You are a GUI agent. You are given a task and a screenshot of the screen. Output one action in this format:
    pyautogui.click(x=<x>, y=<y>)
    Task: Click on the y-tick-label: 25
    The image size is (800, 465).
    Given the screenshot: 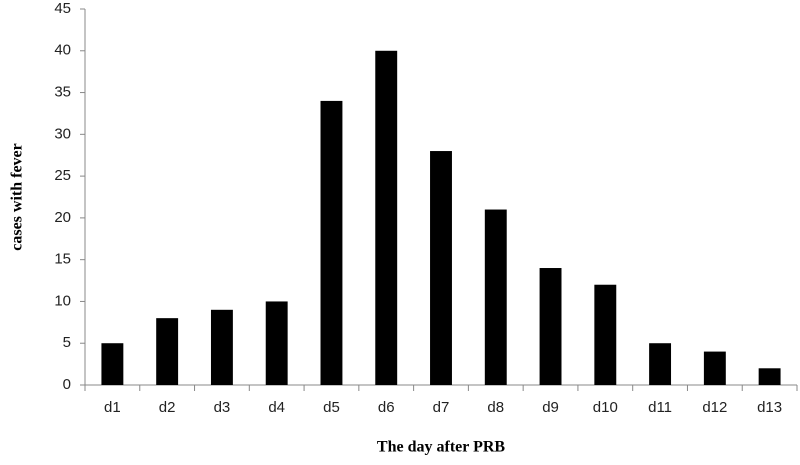 What is the action you would take?
    pyautogui.click(x=62, y=175)
    